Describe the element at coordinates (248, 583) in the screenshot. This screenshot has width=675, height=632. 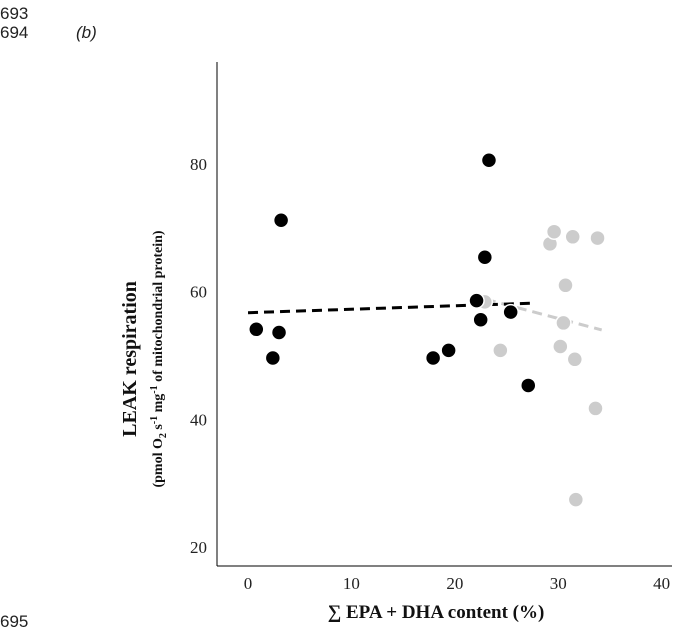
I see `x-tick-label: 0` at that location.